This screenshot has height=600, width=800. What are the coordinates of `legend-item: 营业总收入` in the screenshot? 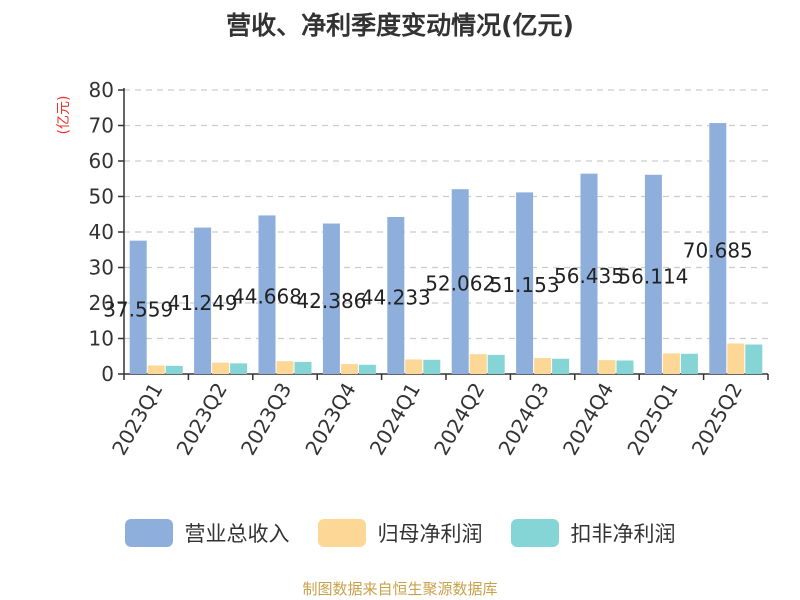 It's located at (207, 533).